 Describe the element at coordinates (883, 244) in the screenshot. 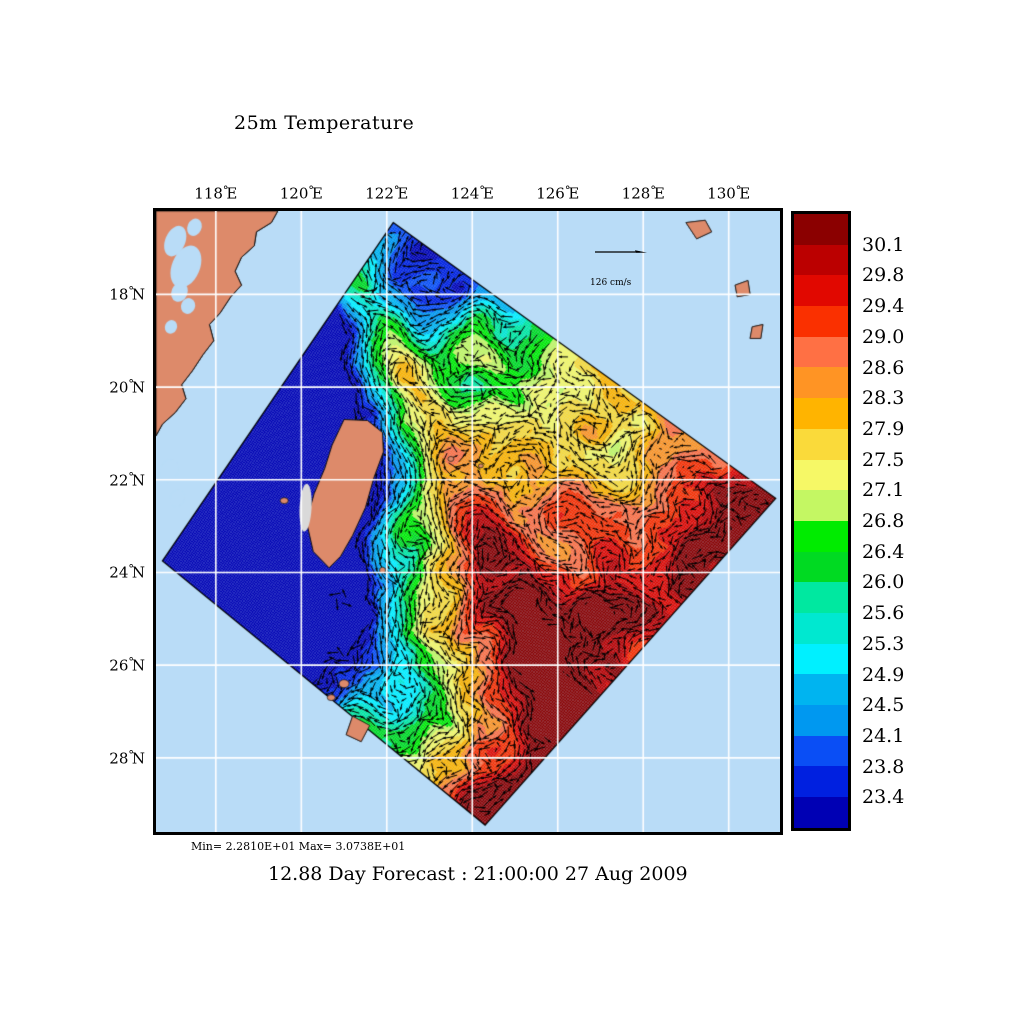

I see `colorbar-tick-label: 30.1` at that location.